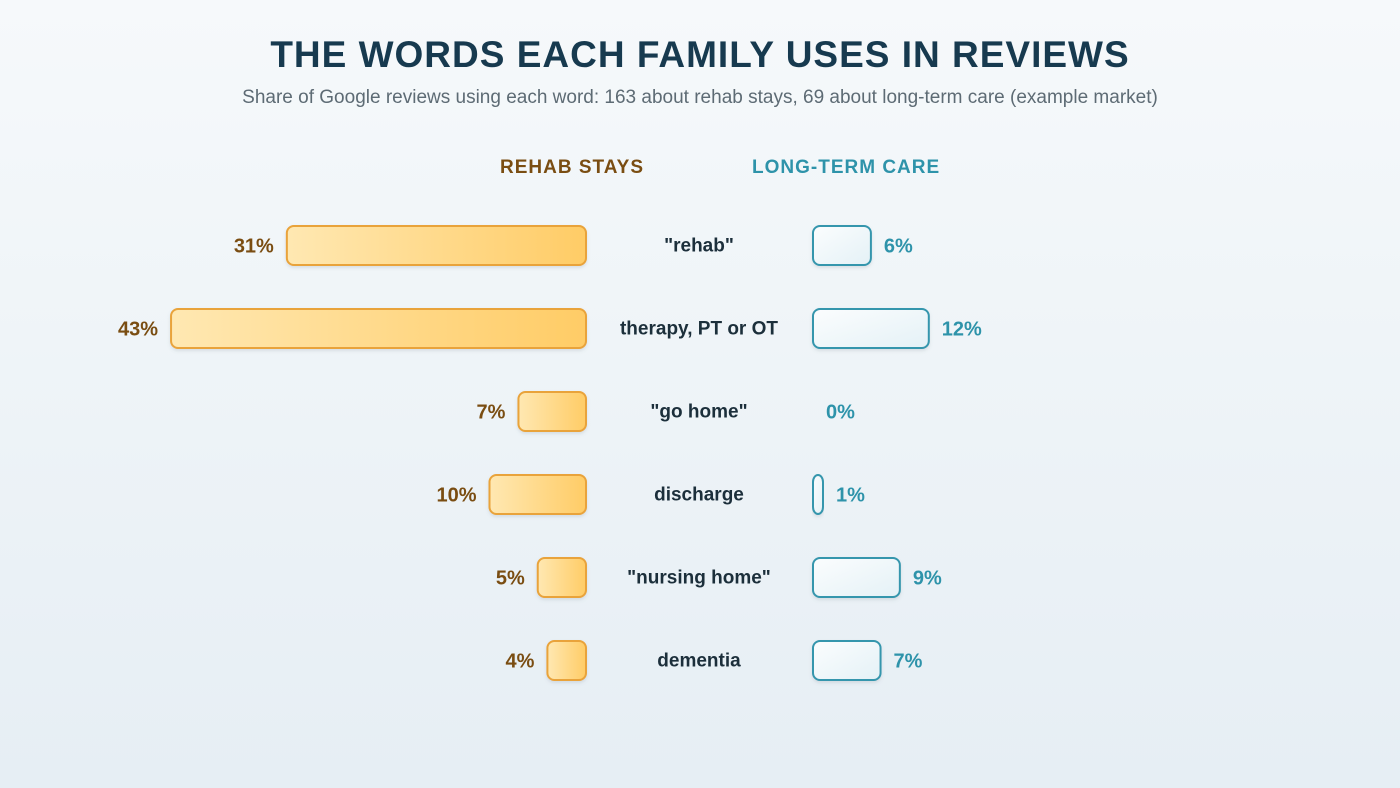 The image size is (1400, 788). I want to click on category-label-nursing-home: "nursing home", so click(699, 578).